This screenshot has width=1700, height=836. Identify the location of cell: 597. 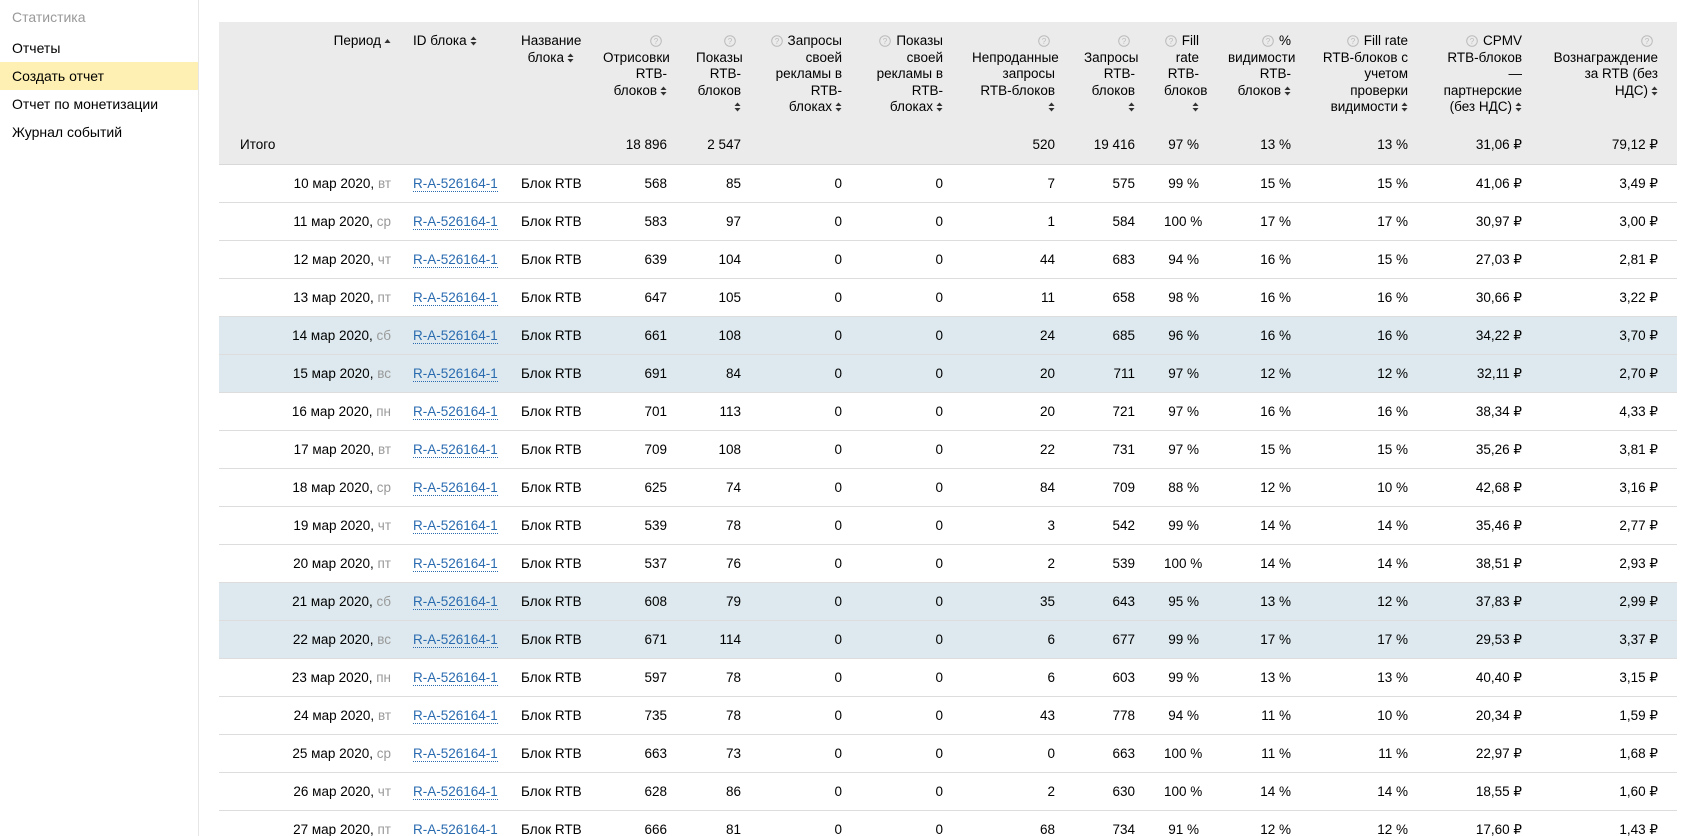
(639, 677).